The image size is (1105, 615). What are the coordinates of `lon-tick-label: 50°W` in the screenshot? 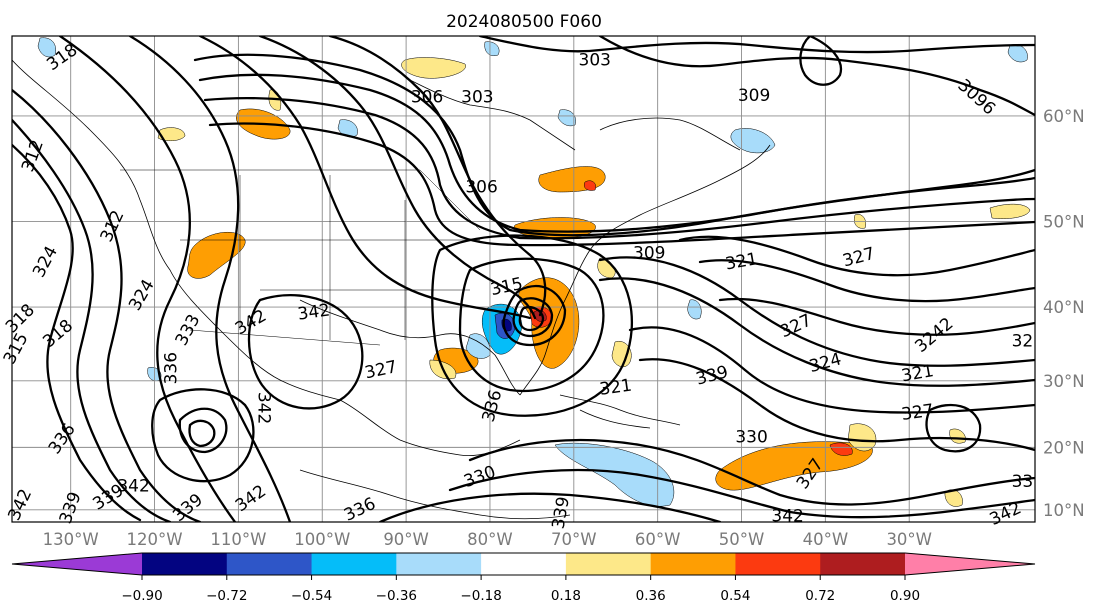 It's located at (742, 539).